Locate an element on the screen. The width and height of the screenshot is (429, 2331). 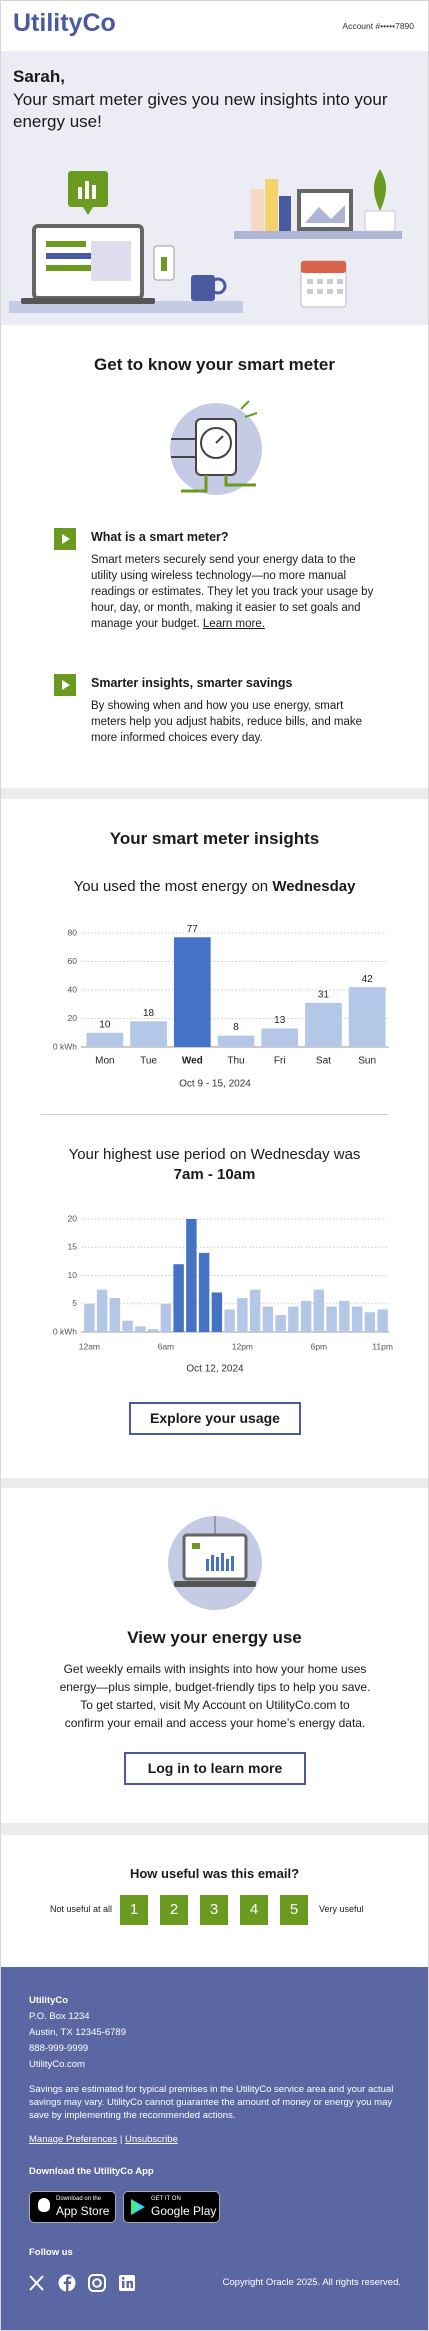
x-tick-label: Mon is located at coordinates (104, 1061).